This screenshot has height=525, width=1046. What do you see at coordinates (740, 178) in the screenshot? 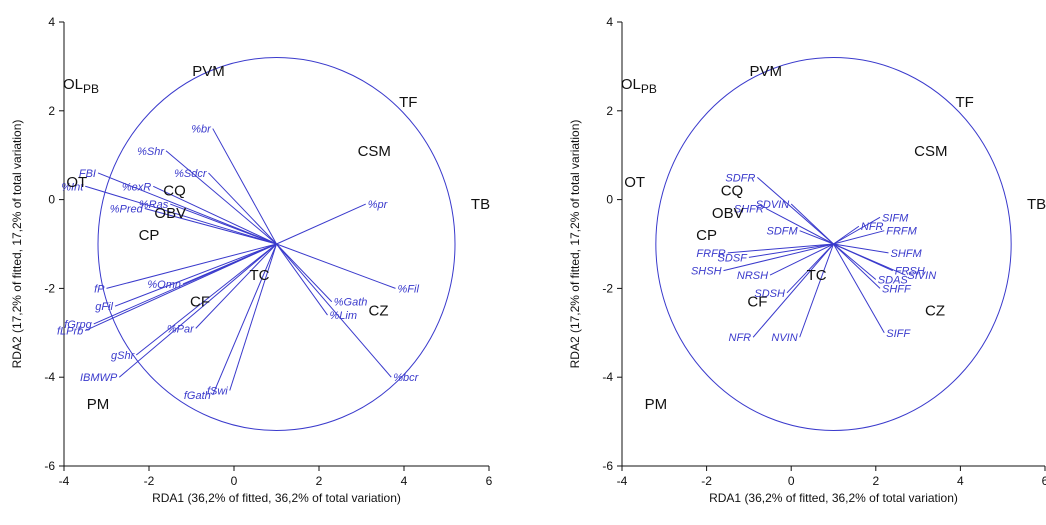
I see `variable-label: SDFR` at bounding box center [740, 178].